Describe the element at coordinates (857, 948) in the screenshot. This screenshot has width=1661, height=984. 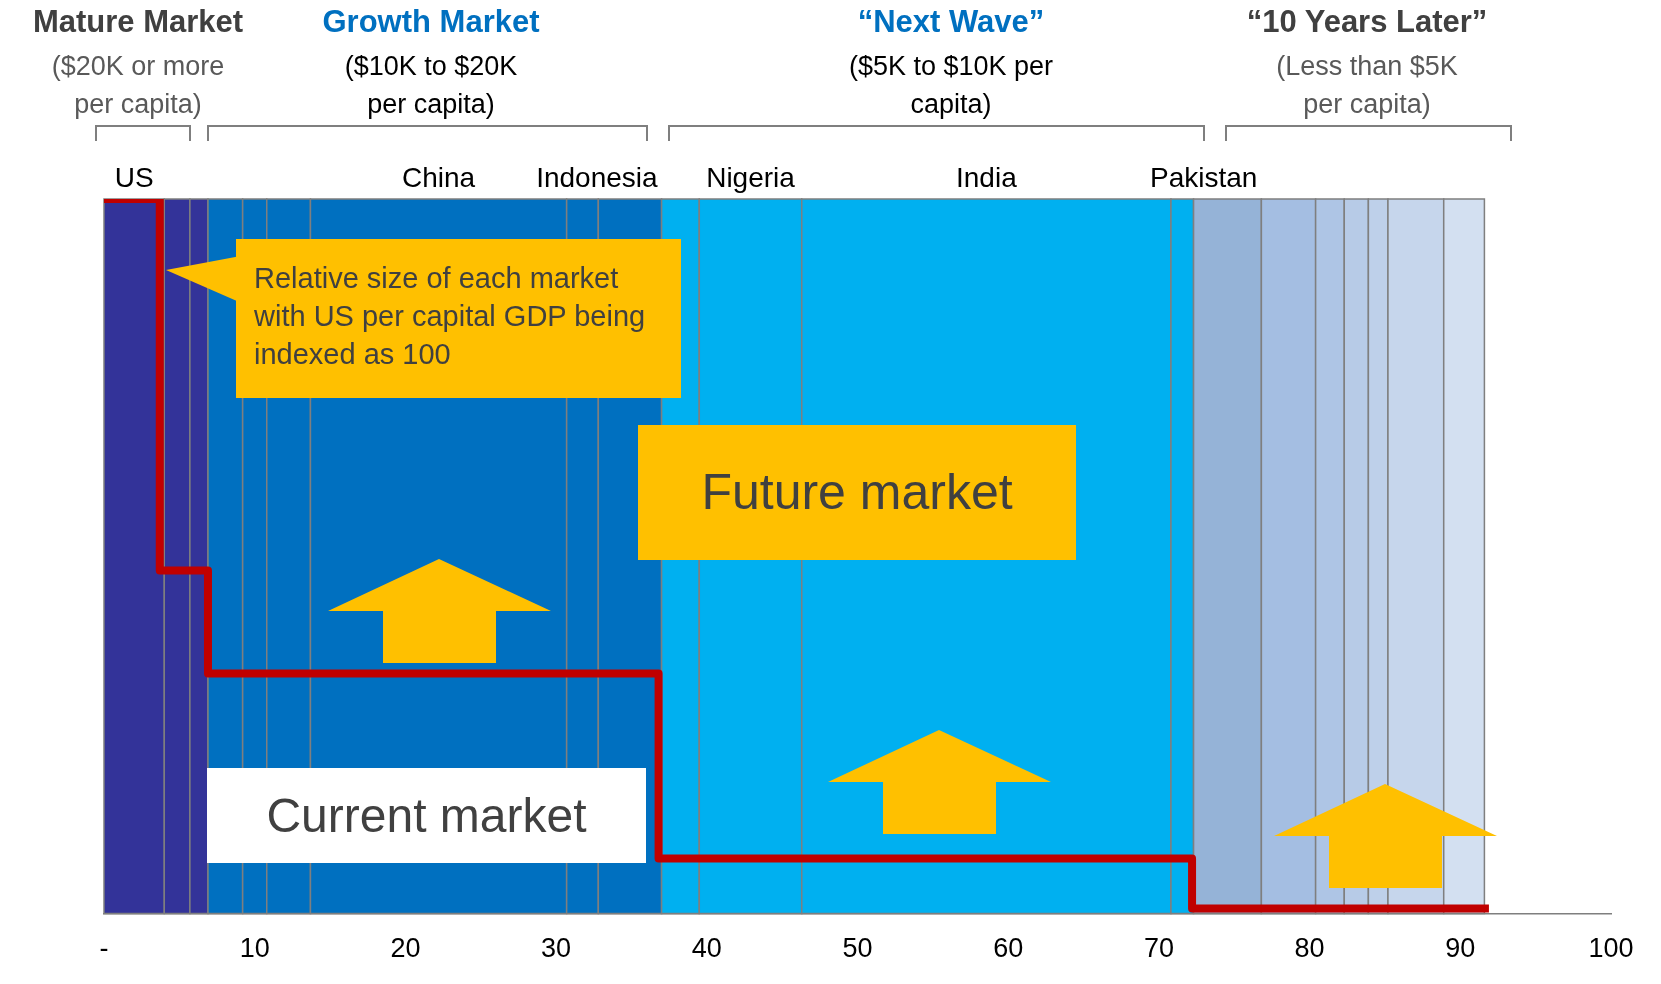
I see `x-tick-label: 50` at that location.